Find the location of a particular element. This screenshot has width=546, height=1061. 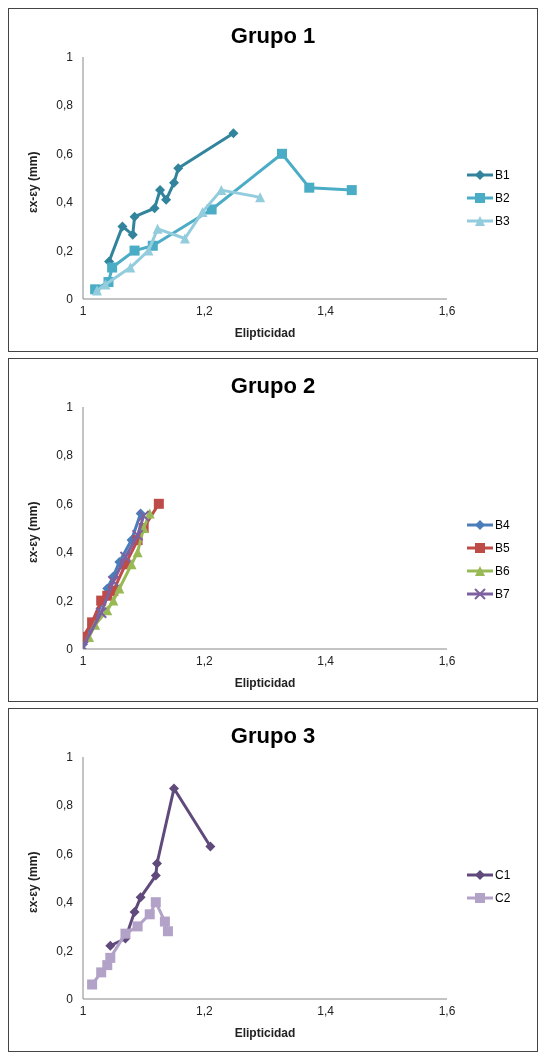

legend-label: C1 is located at coordinates (503, 875).